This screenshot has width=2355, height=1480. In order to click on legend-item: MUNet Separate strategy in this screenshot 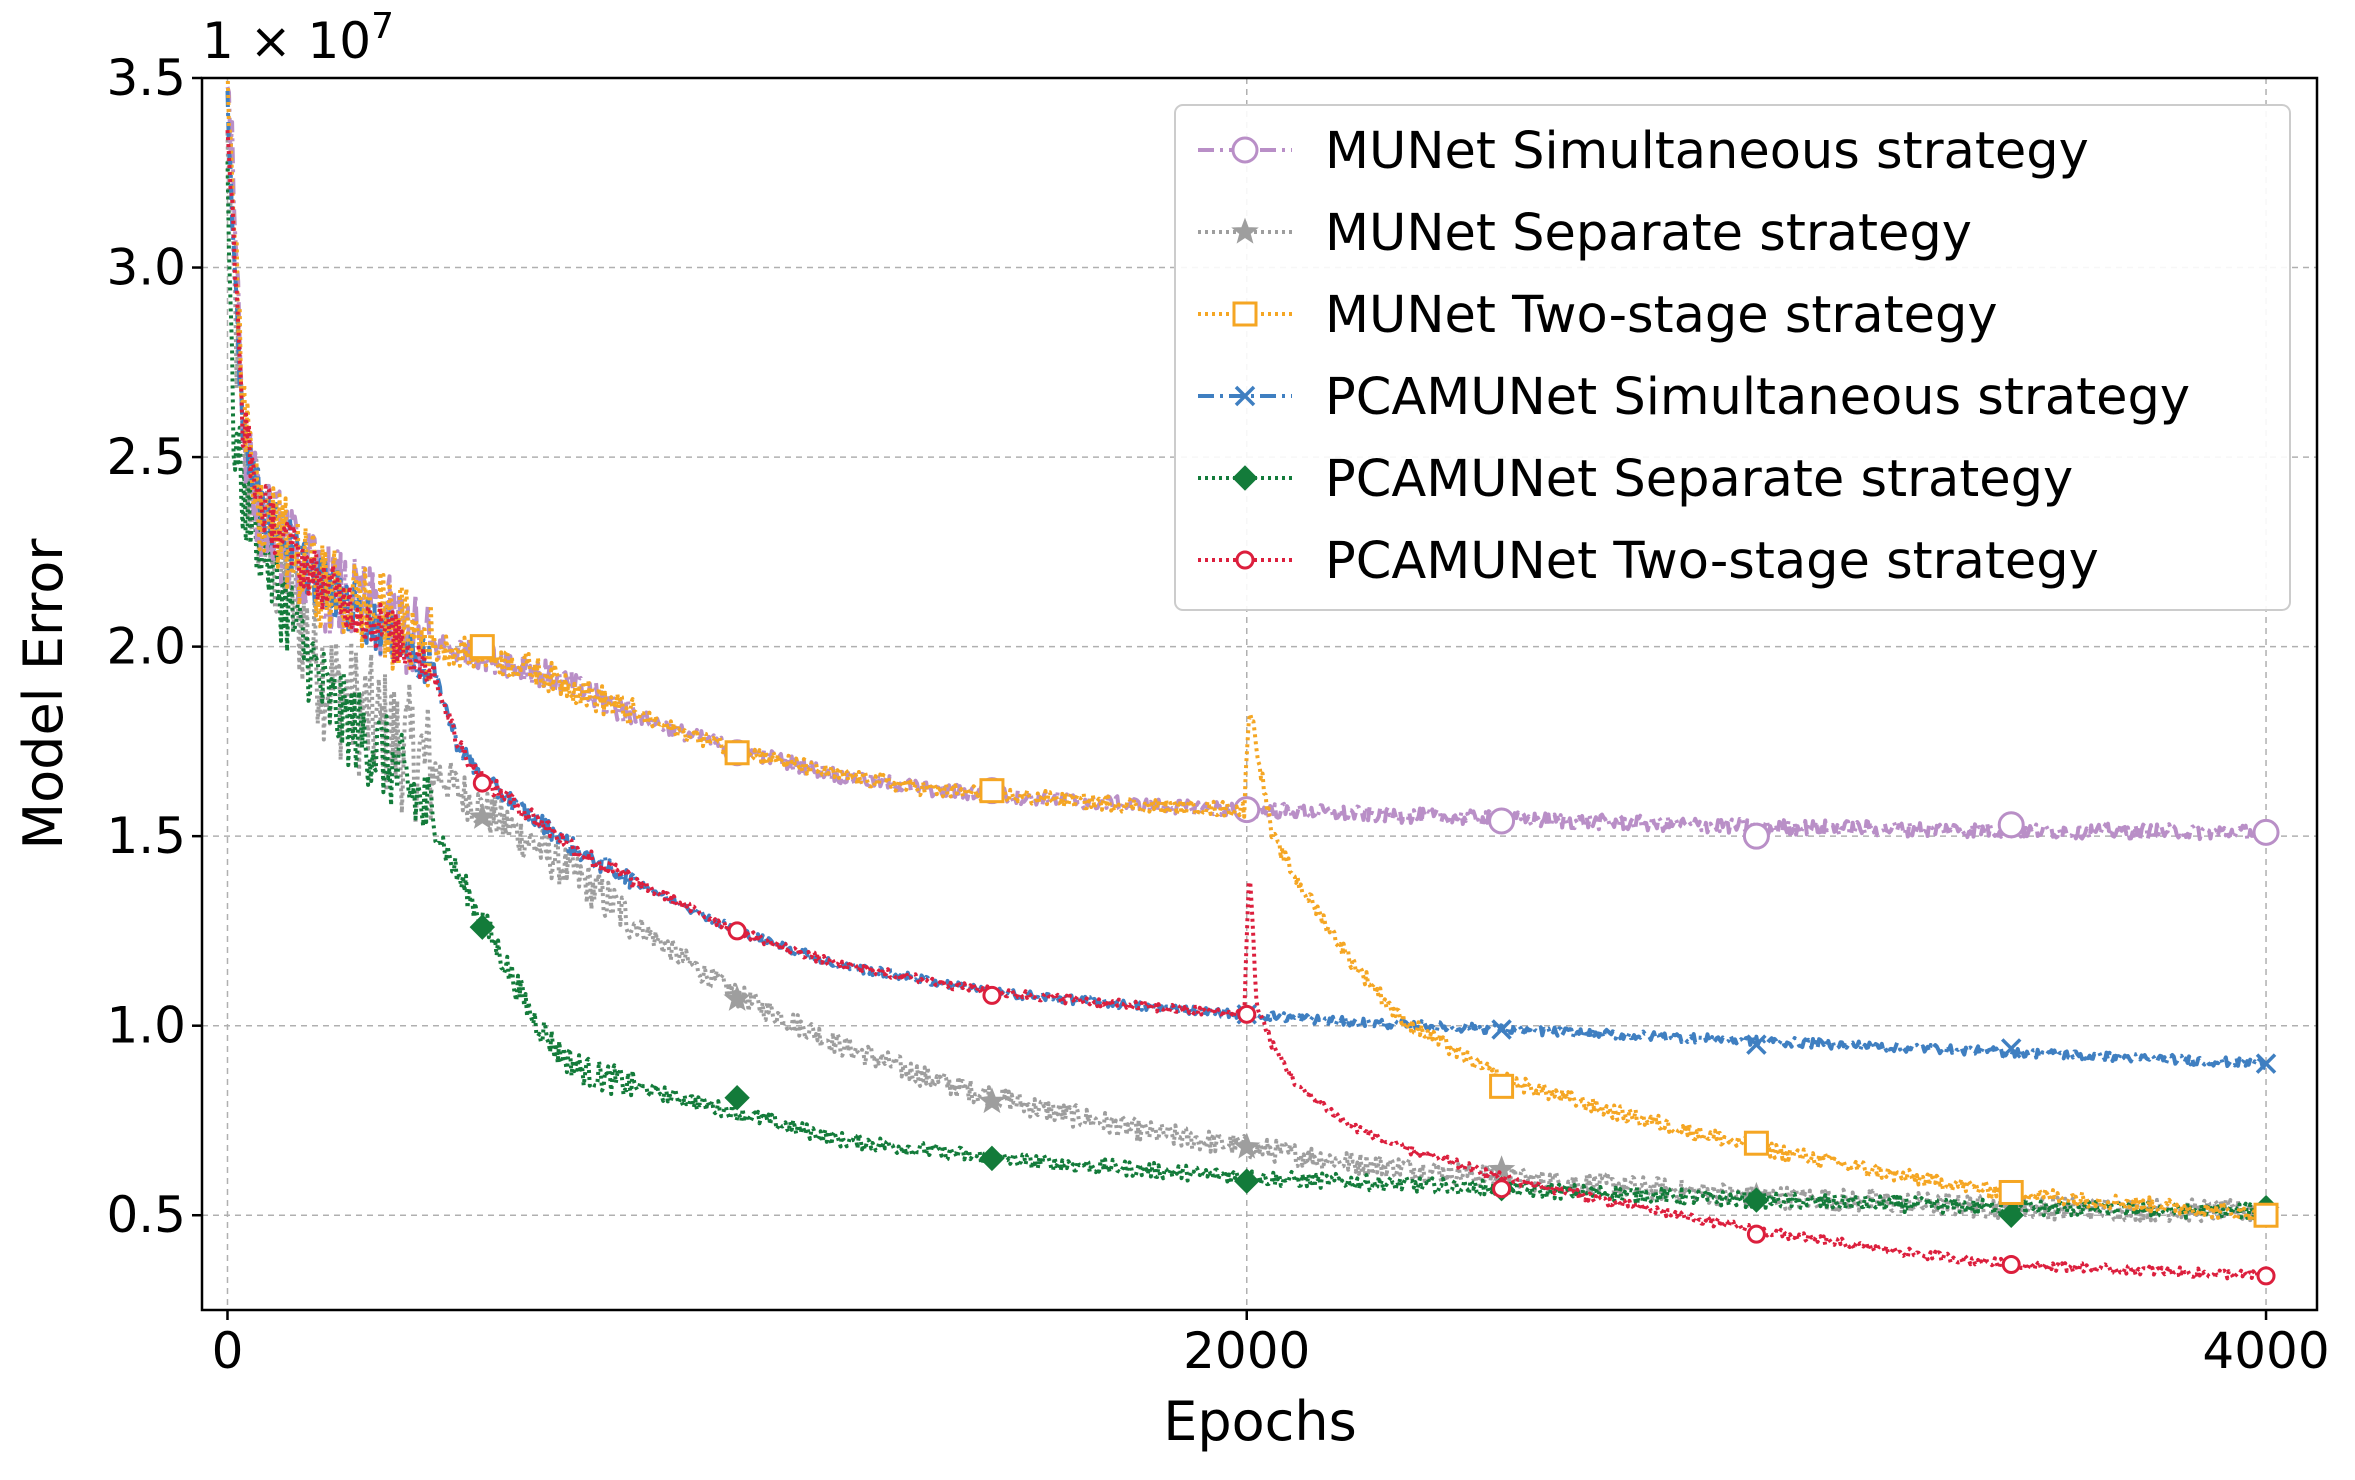, I will do `click(1585, 233)`.